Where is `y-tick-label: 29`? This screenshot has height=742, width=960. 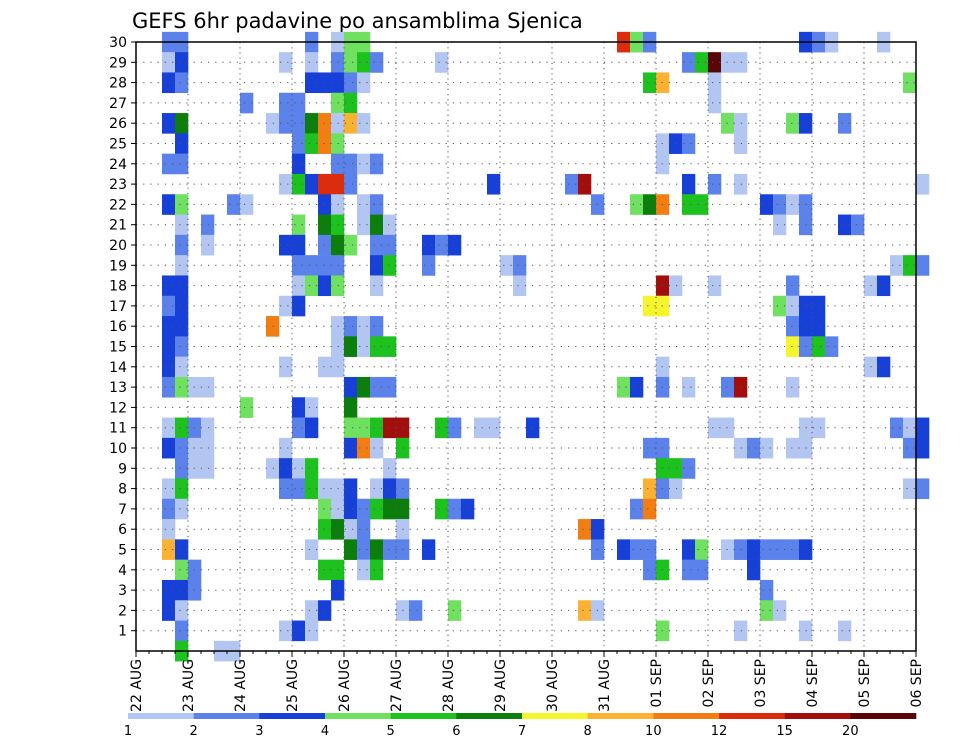
y-tick-label: 29 is located at coordinates (118, 63).